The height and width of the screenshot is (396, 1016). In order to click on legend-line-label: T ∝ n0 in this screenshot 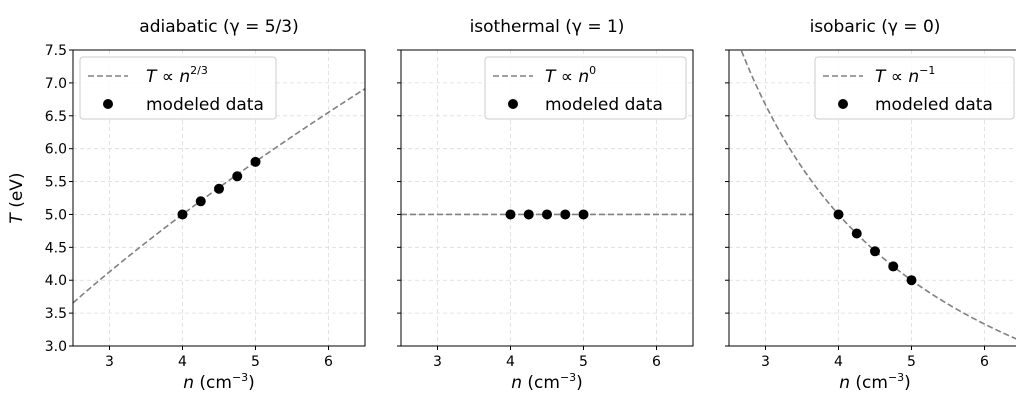, I will do `click(570, 75)`.